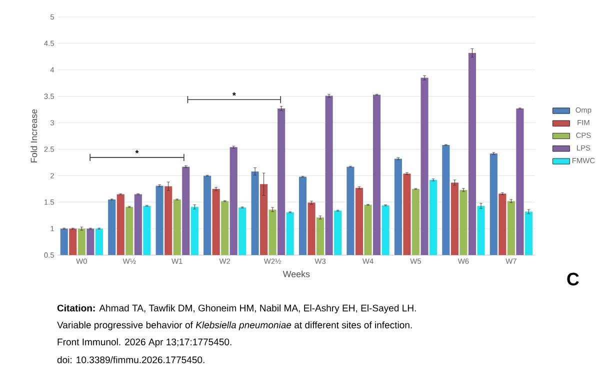 This screenshot has width=600, height=379. What do you see at coordinates (145, 343) in the screenshot?
I see `text: Front Immunol. 2026 Apr 13;17:1775450.` at bounding box center [145, 343].